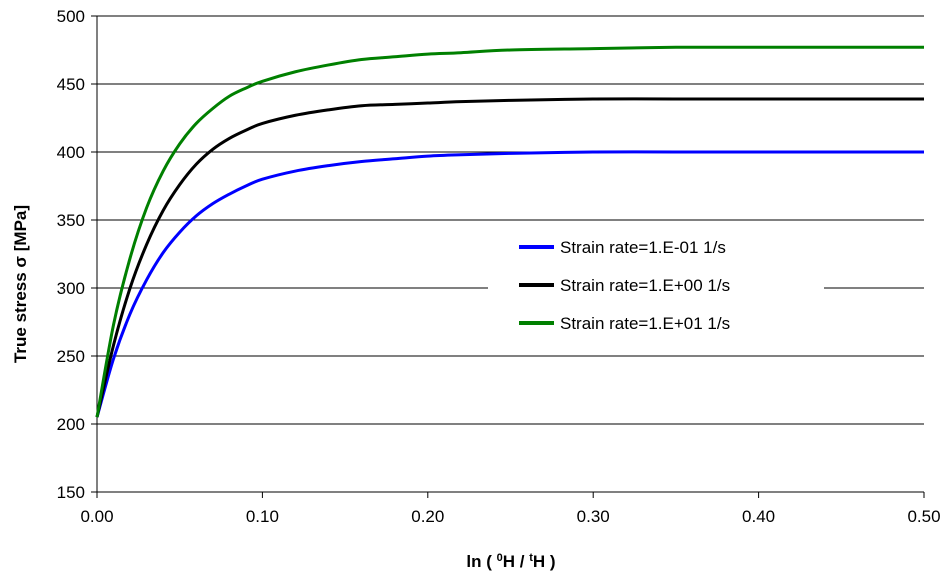  I want to click on y-tick-label: 400, so click(71, 152).